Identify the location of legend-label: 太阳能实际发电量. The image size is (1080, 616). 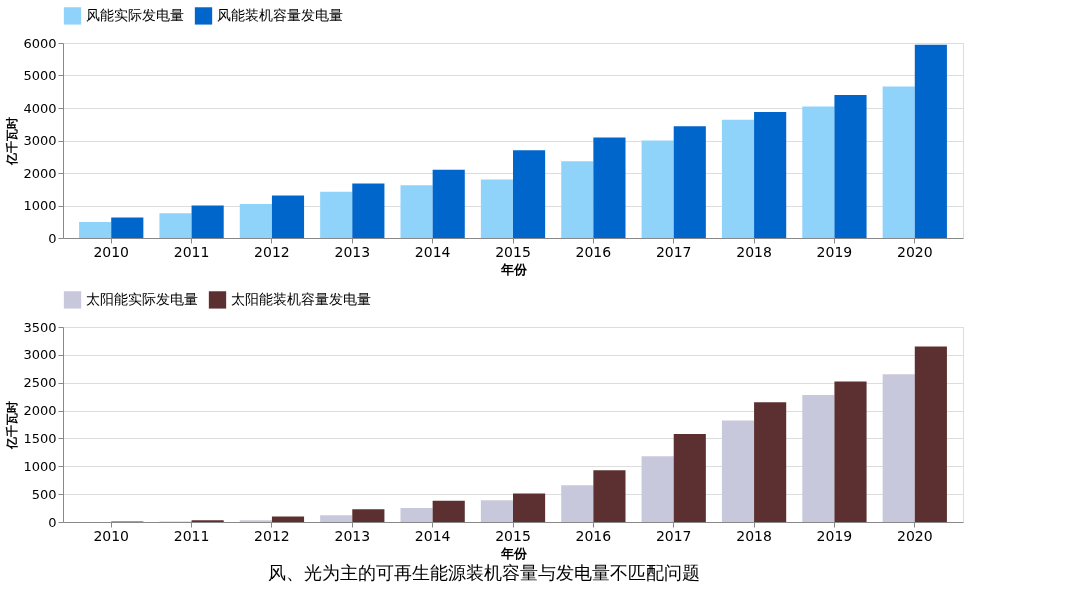
(142, 298).